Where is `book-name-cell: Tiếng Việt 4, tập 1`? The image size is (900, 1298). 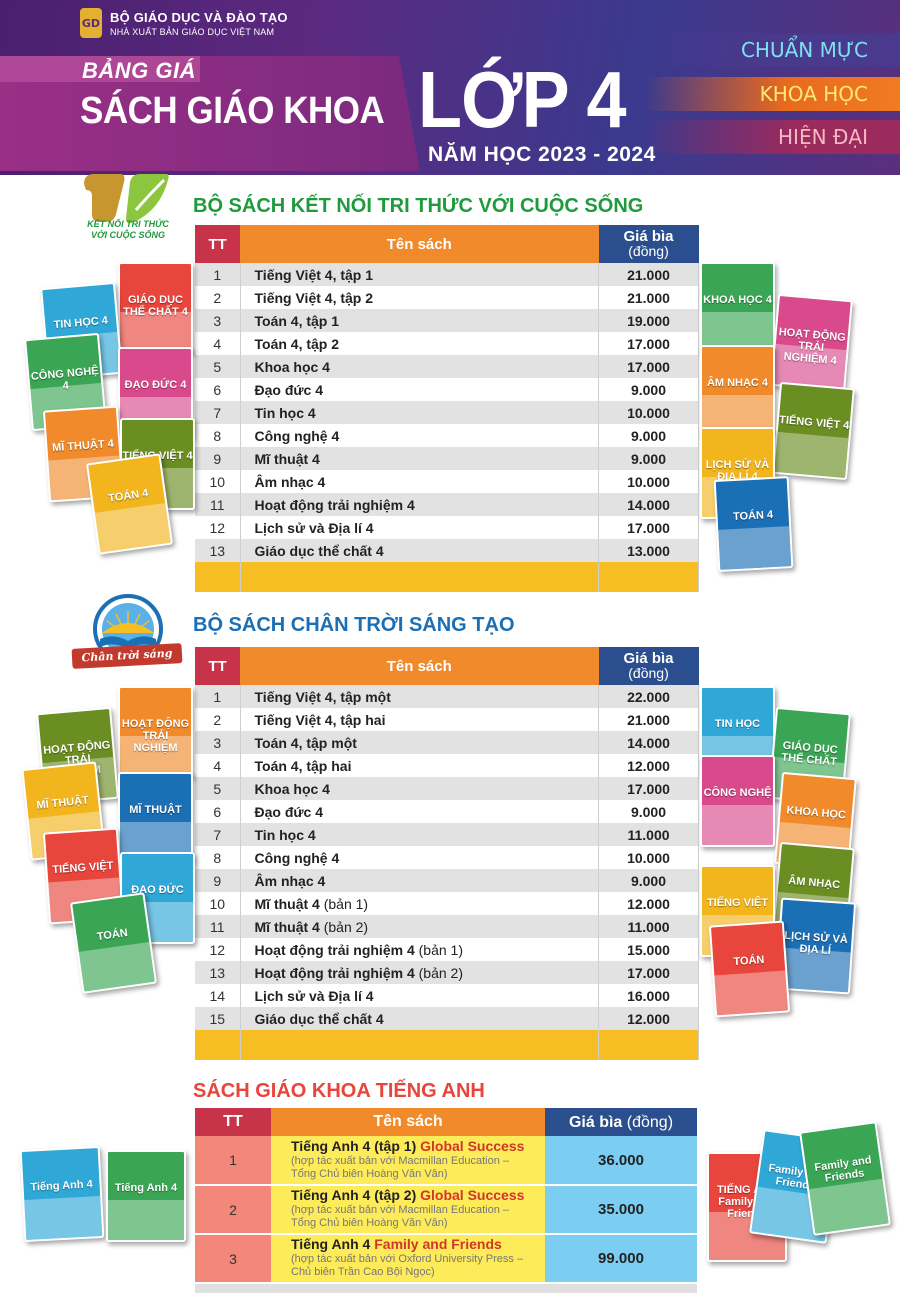
book-name-cell: Tiếng Việt 4, tập 1 is located at coordinates (419, 274).